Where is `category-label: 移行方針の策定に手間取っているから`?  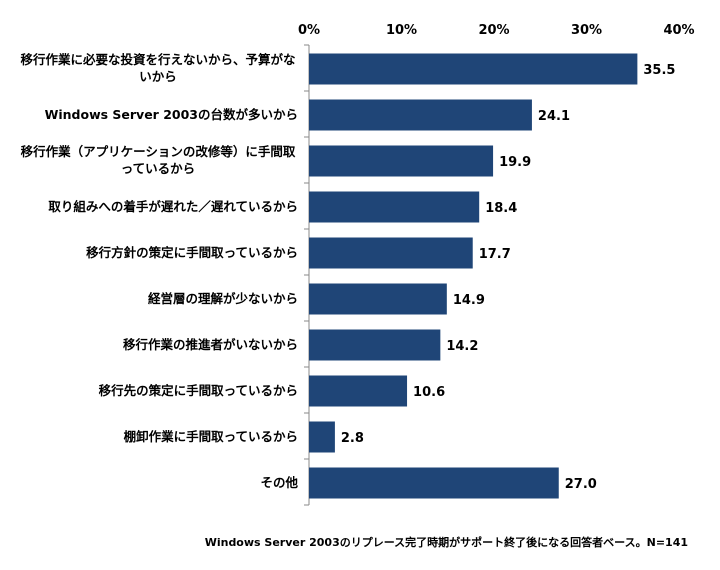
category-label: 移行方針の策定に手間取っているから is located at coordinates (158, 252).